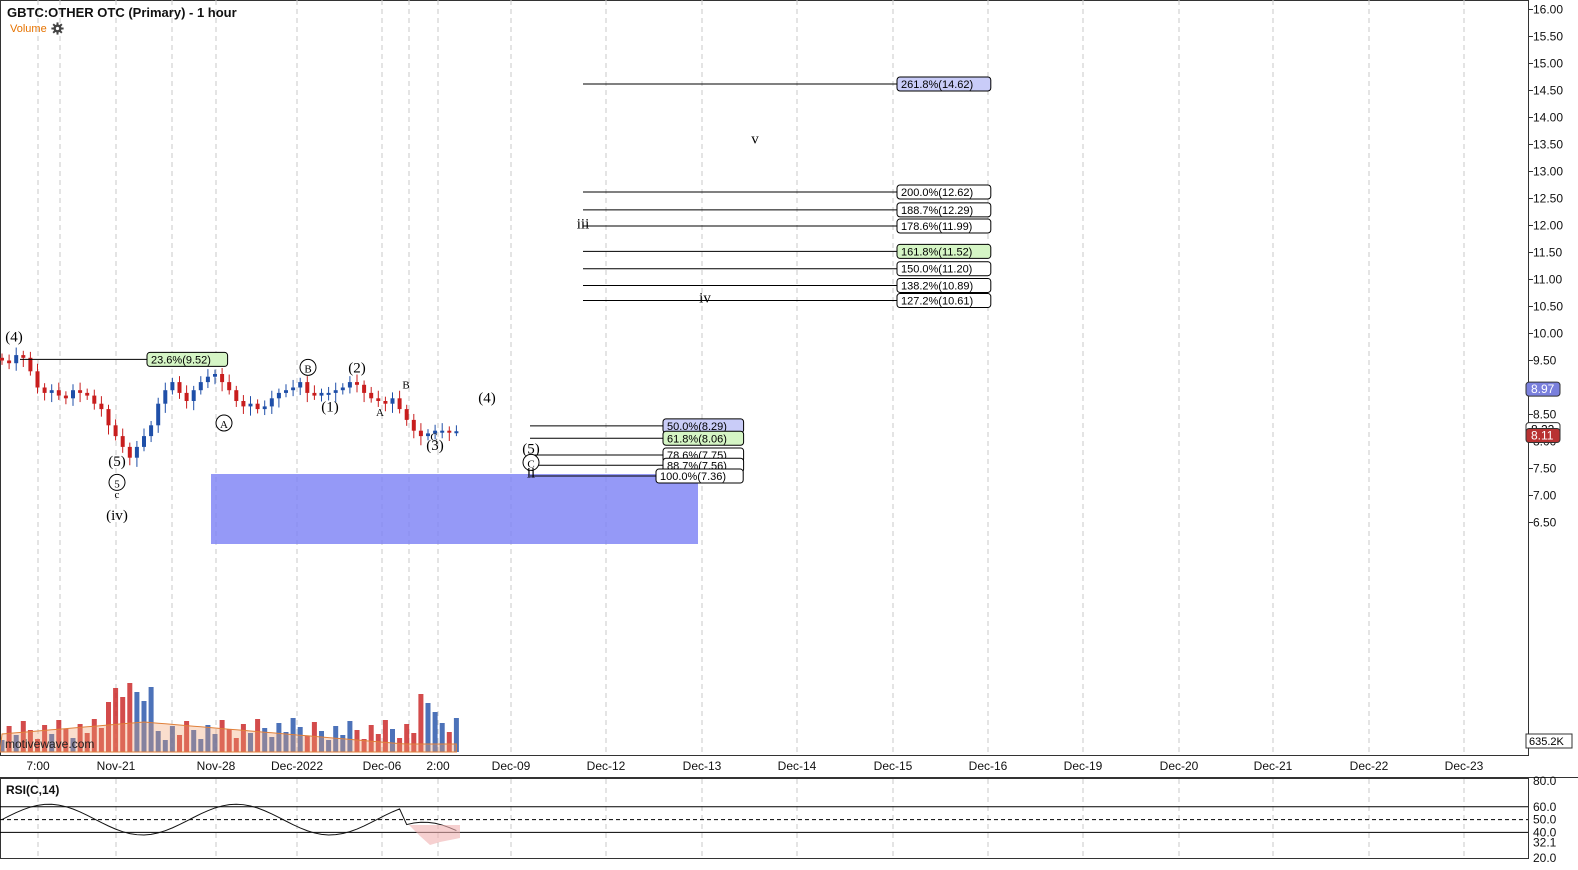 This screenshot has width=1578, height=870. Describe the element at coordinates (229, 819) in the screenshot. I see `rsi-line` at that location.